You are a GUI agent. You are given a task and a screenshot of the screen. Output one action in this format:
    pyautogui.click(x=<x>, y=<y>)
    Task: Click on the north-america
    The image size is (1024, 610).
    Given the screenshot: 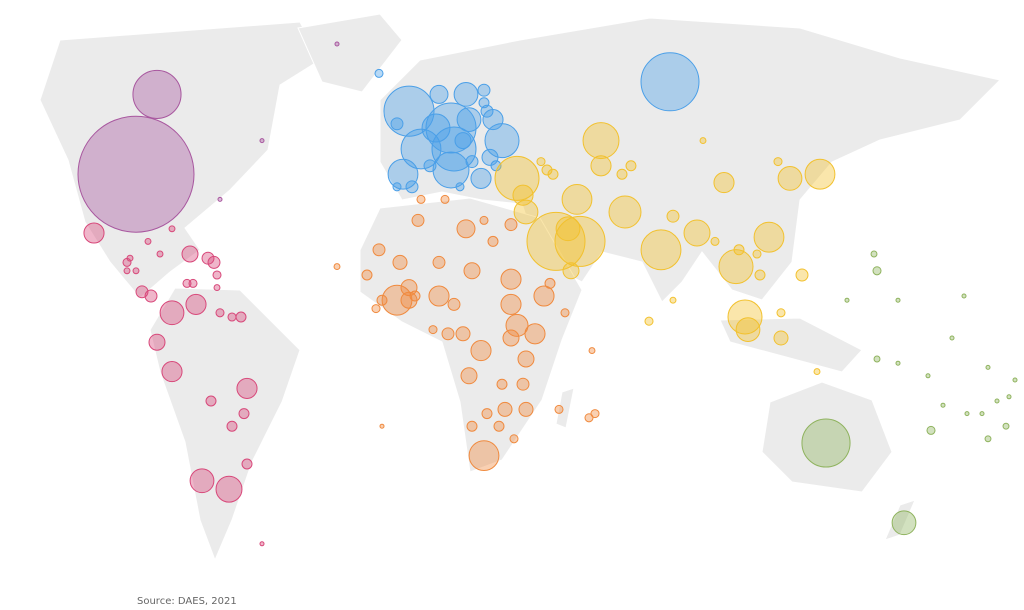 What is the action you would take?
    pyautogui.click(x=180, y=160)
    